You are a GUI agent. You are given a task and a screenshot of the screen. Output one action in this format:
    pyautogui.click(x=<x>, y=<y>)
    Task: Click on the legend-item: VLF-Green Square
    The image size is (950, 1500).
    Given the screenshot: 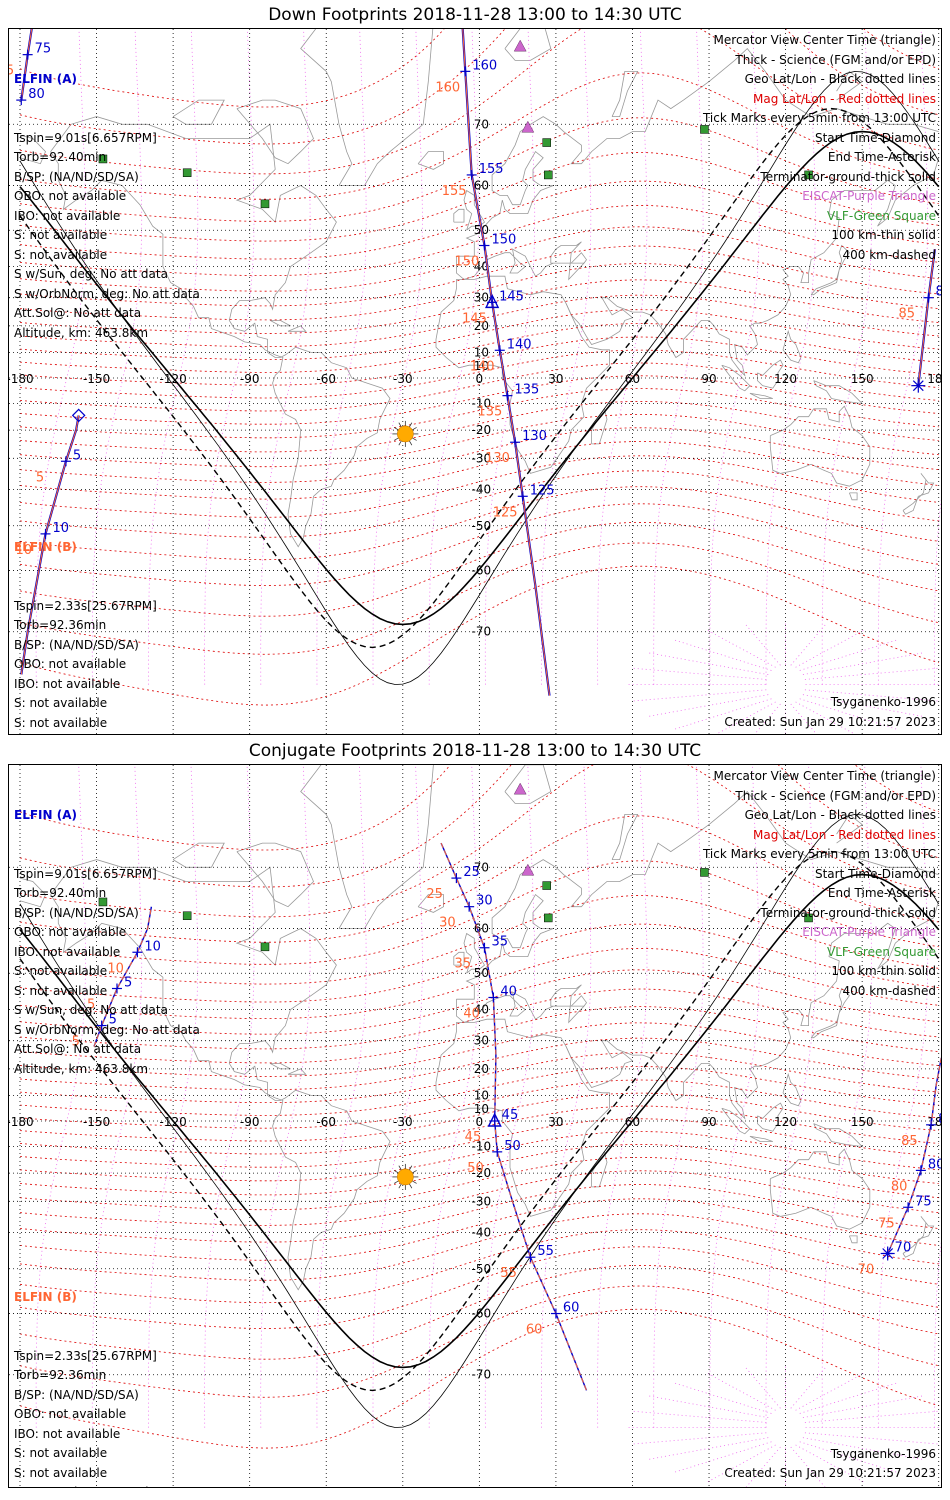 What is the action you would take?
    pyautogui.click(x=881, y=215)
    